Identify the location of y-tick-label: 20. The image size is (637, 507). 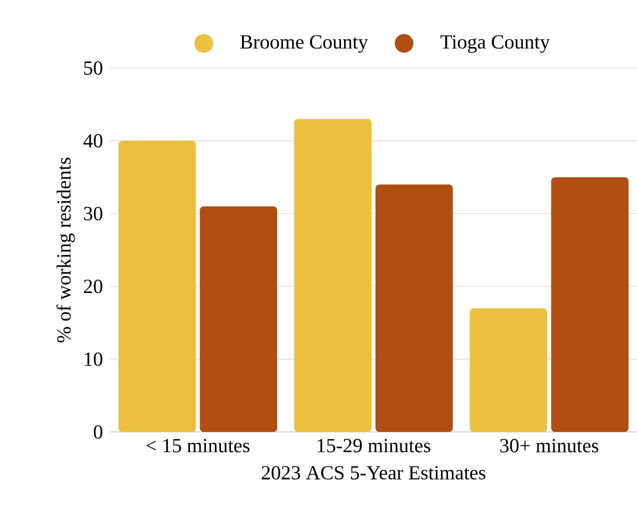
(93, 287).